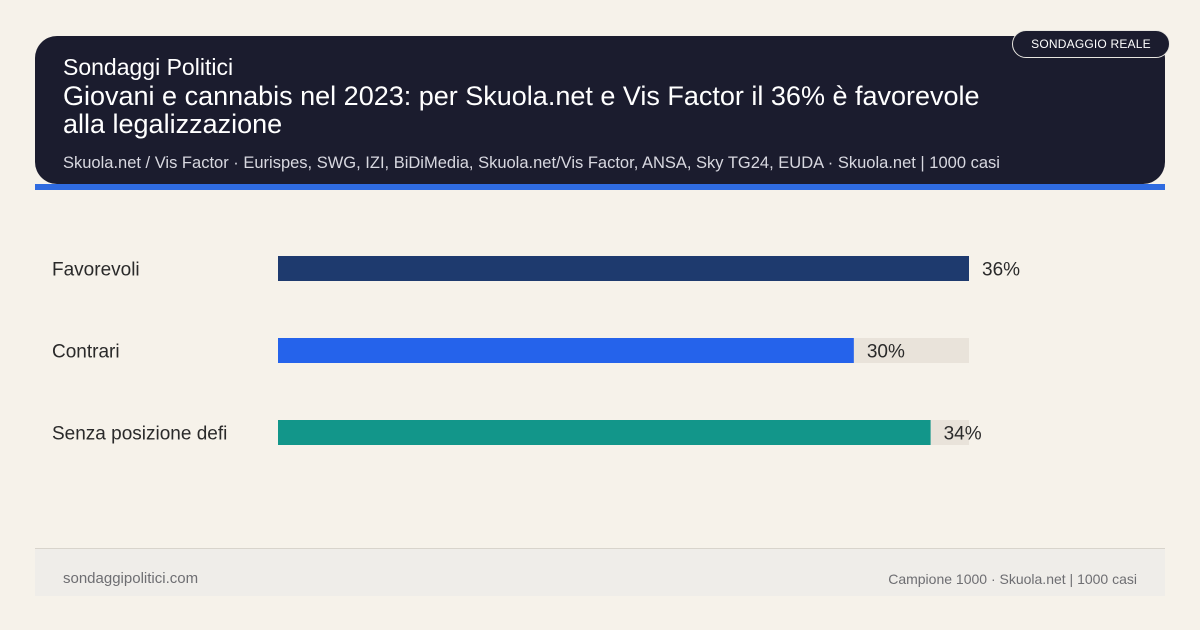 The image size is (1200, 630). Describe the element at coordinates (1012, 579) in the screenshot. I see `footer-meta: Campione 1000 · Skuola.net | 1000 casi` at that location.